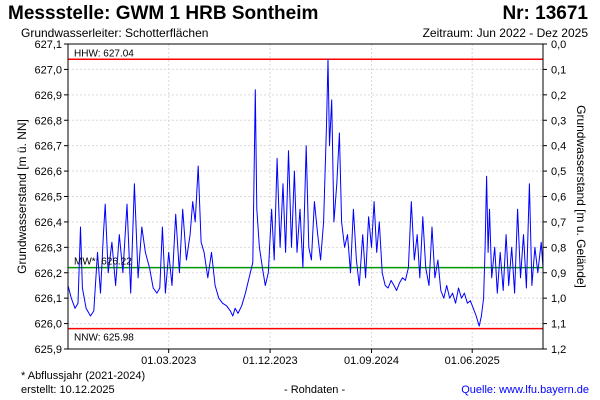 The width and height of the screenshot is (600, 400). Describe the element at coordinates (48, 45) in the screenshot. I see `y-tick-label-left: 627,1` at that location.